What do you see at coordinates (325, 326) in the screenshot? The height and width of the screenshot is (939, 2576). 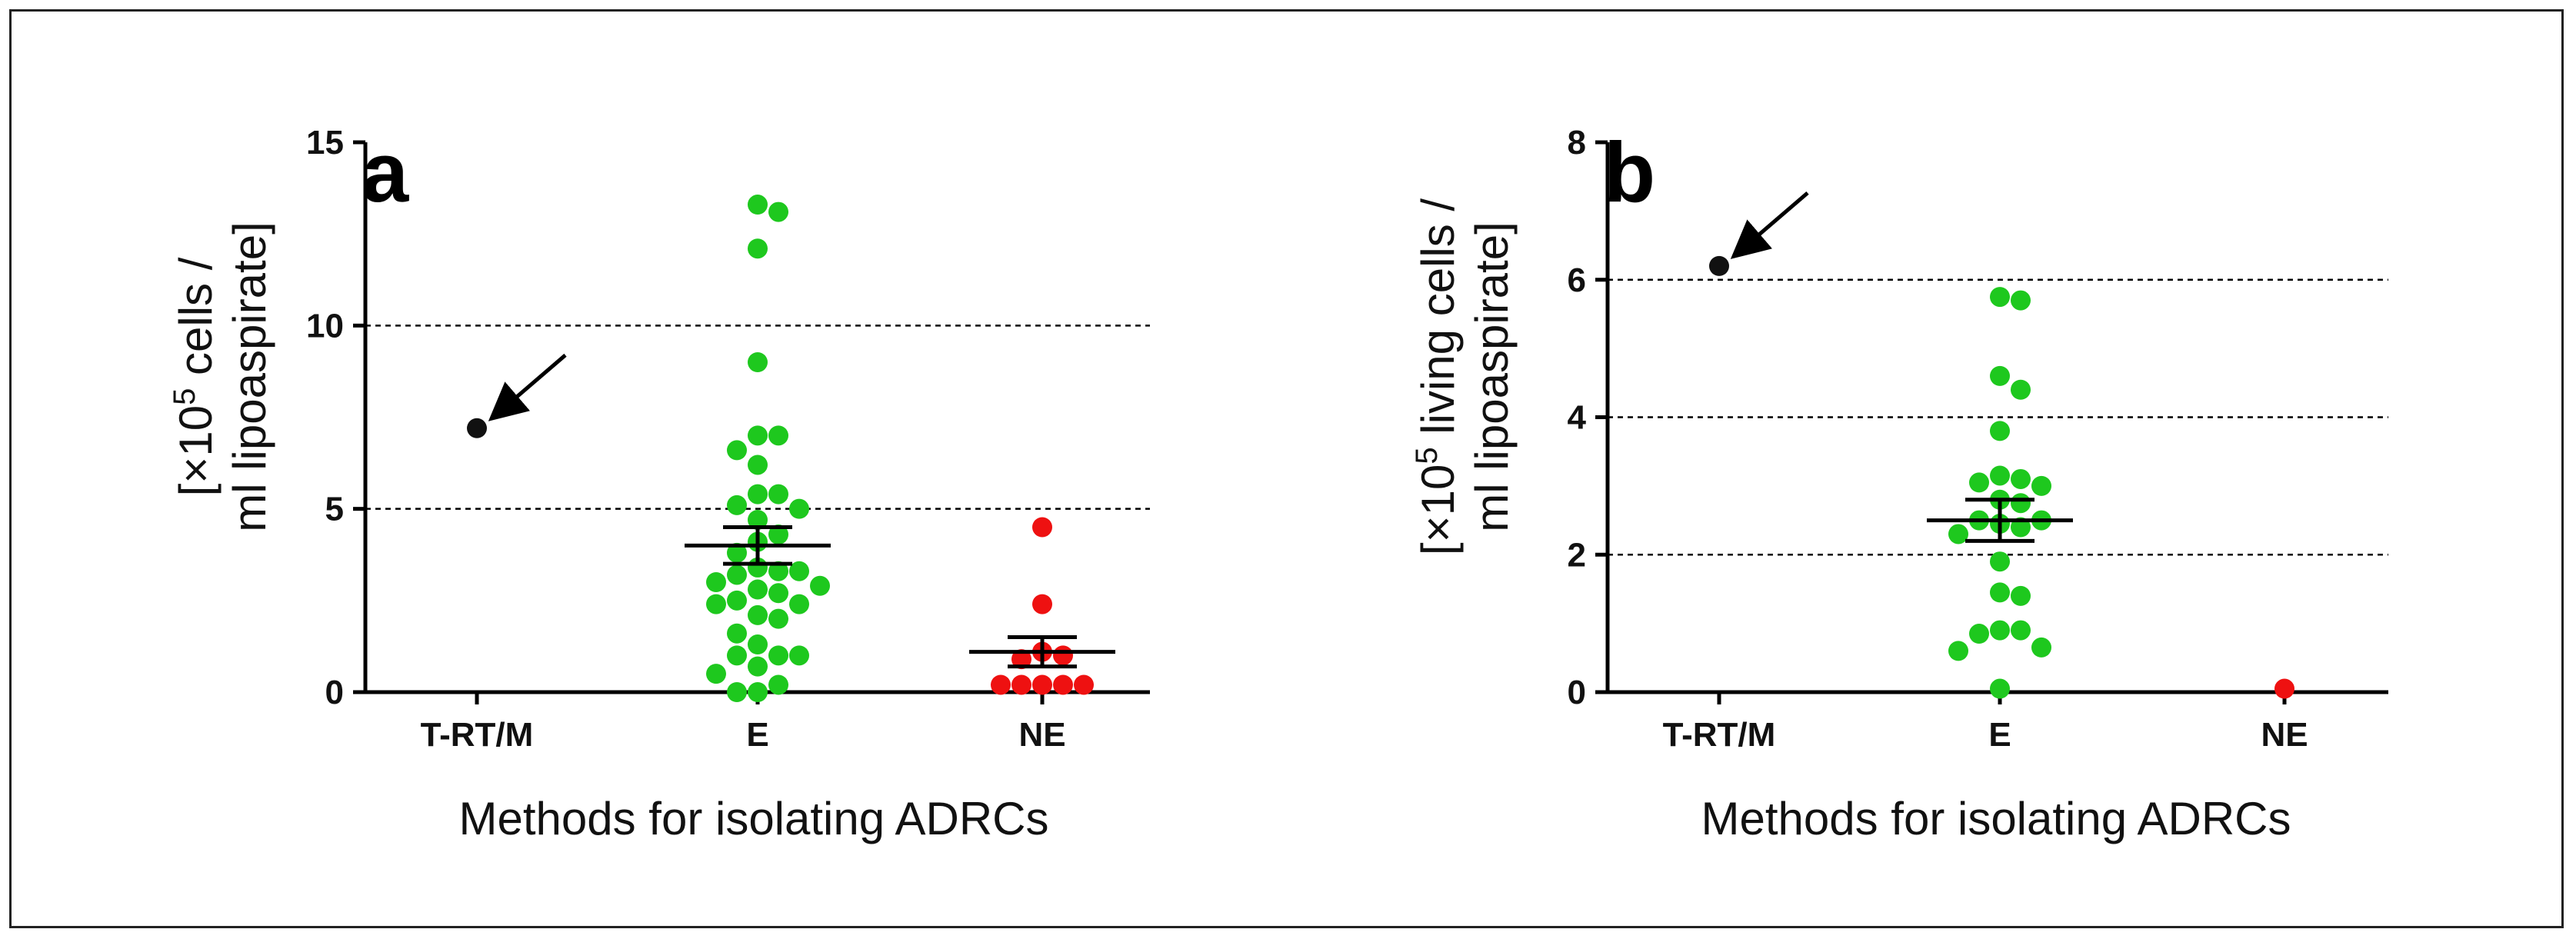 I see `panel-a-y-tick-label: 10` at bounding box center [325, 326].